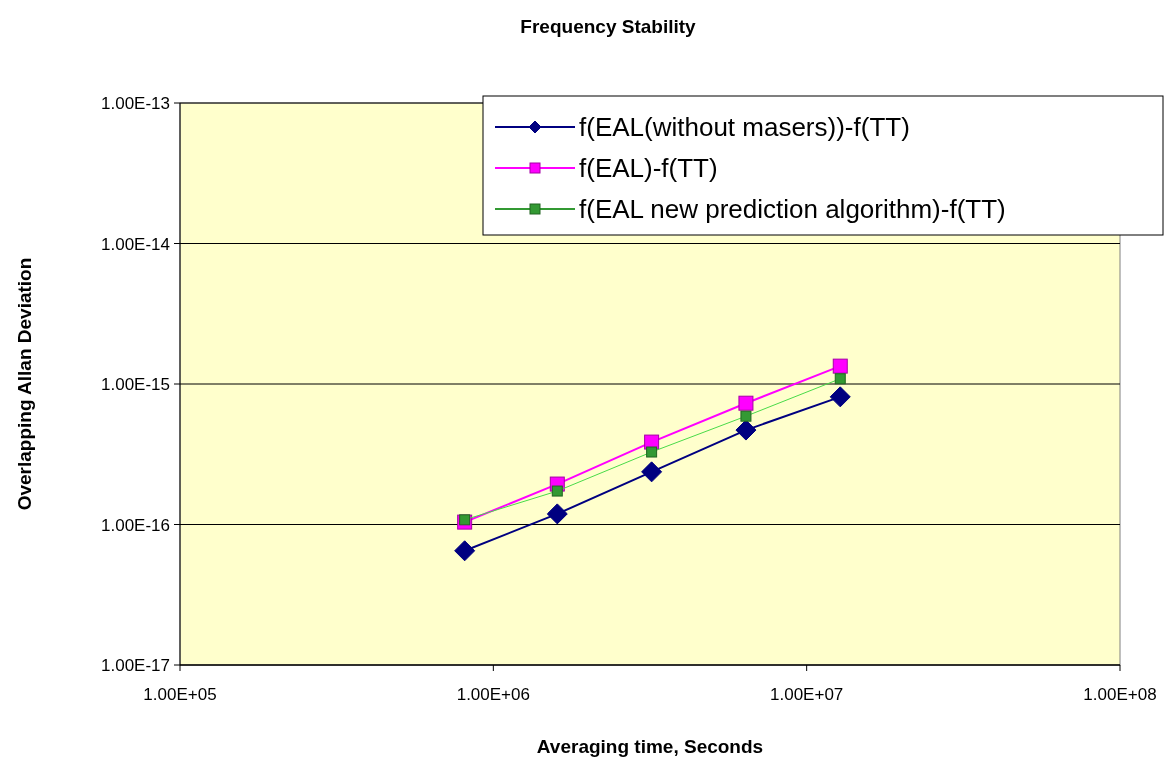 The height and width of the screenshot is (762, 1176). I want to click on legend-label: f(EAL)-f(TT), so click(648, 168).